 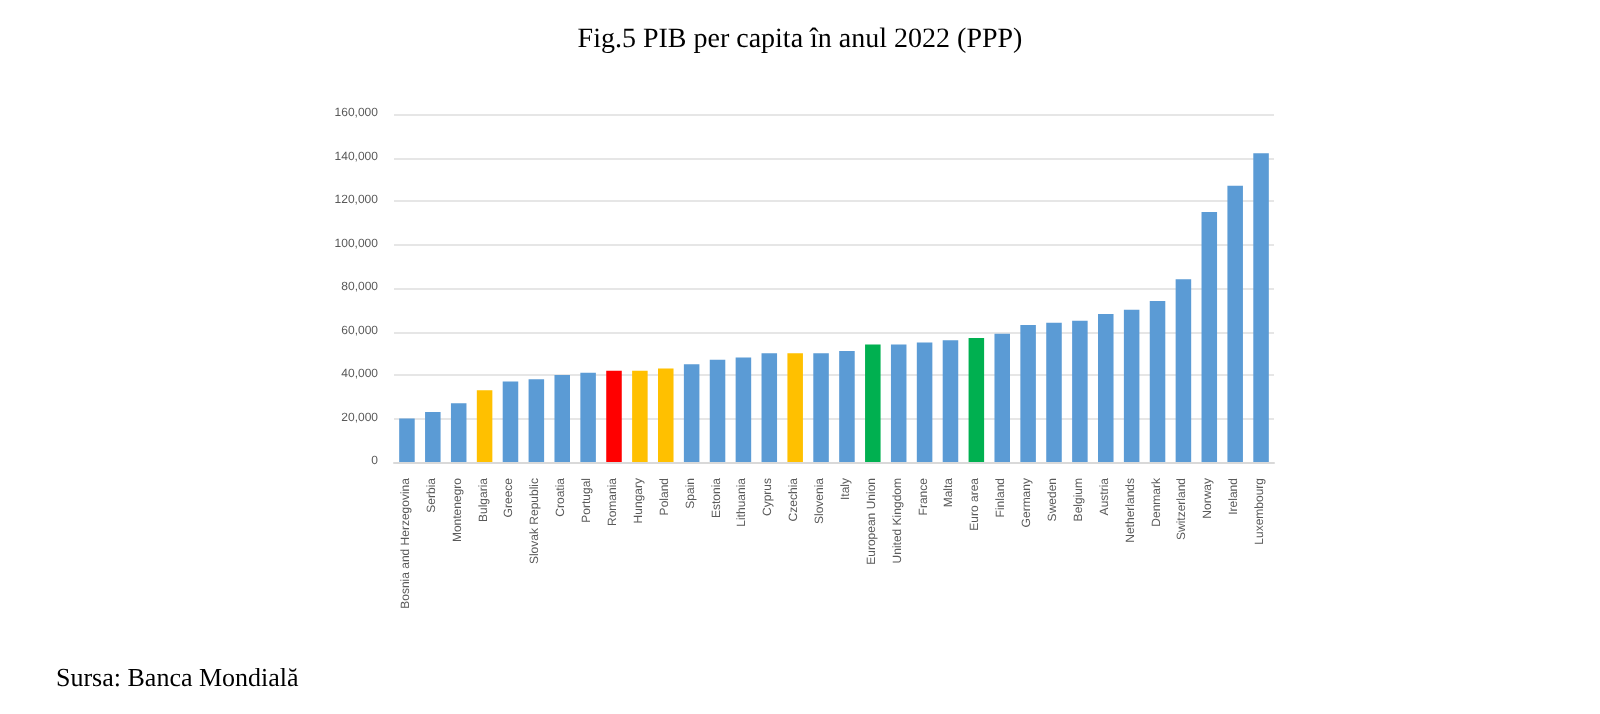 What do you see at coordinates (178, 677) in the screenshot?
I see `text: Sursa: Banca Mondială` at bounding box center [178, 677].